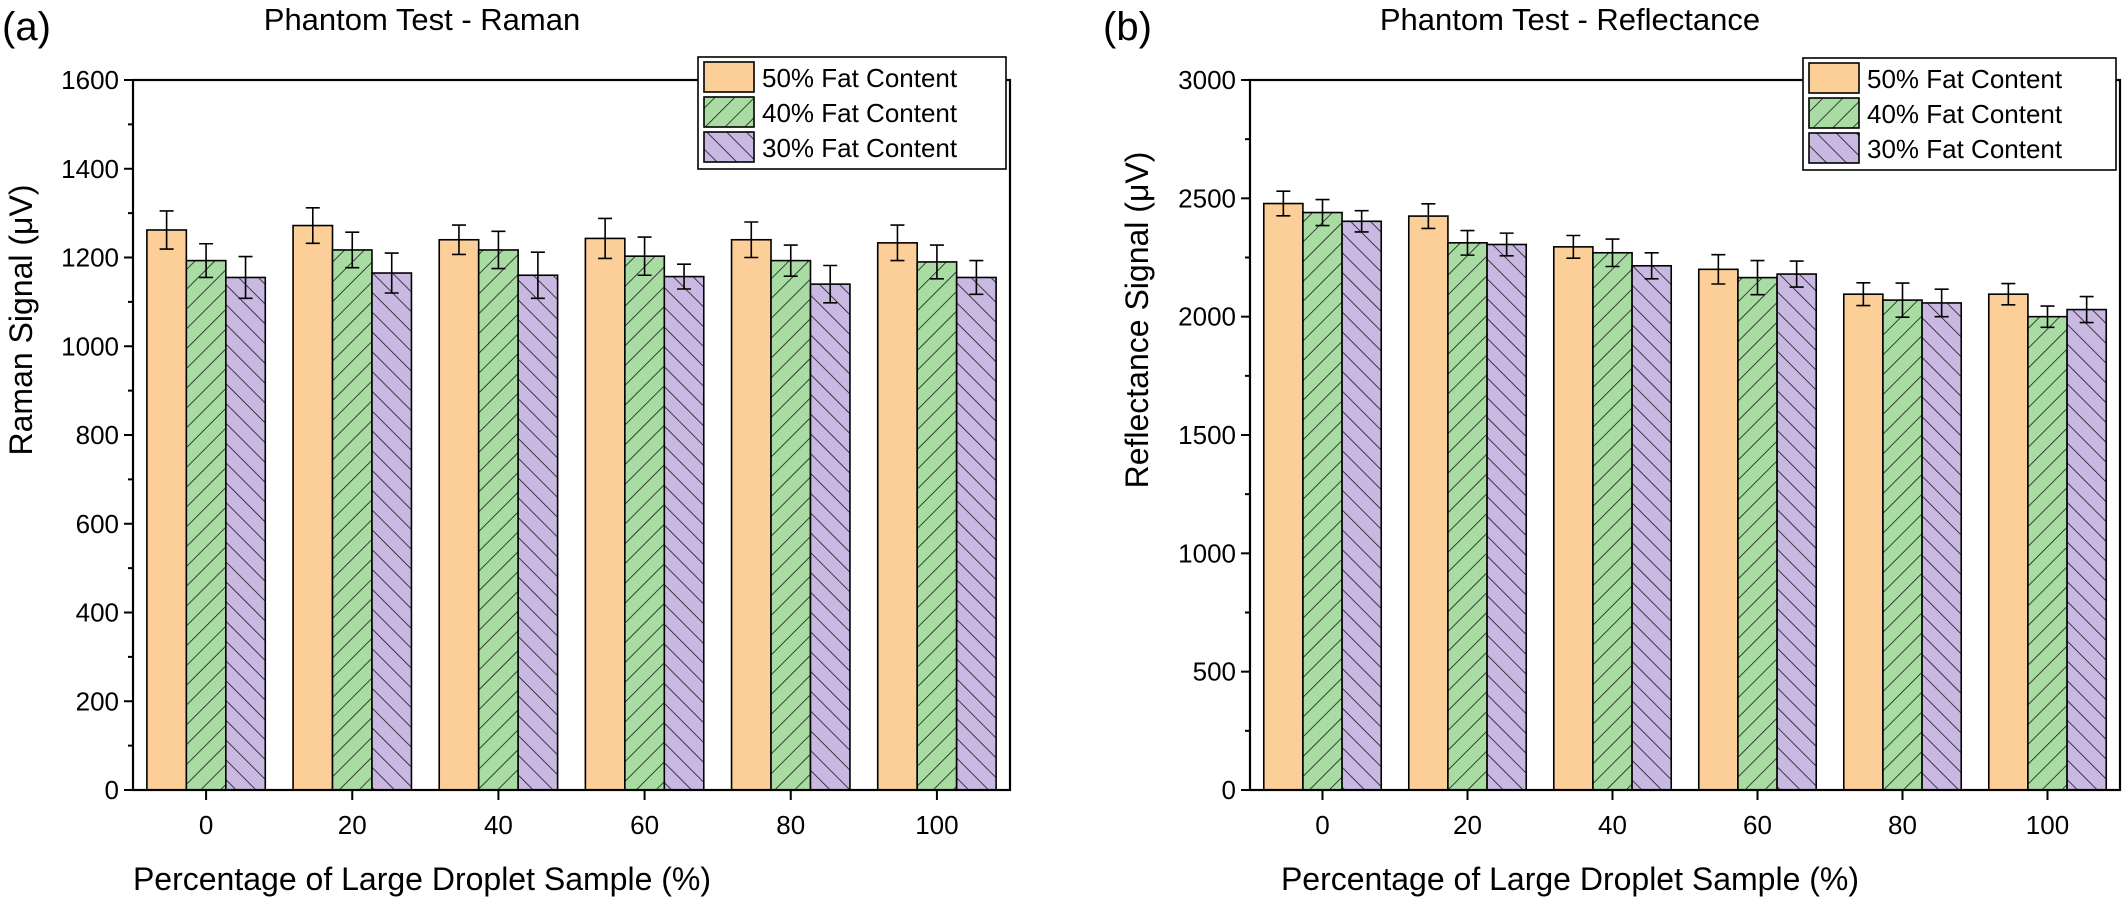  What do you see at coordinates (90, 258) in the screenshot?
I see `y-tick-label: 1200` at bounding box center [90, 258].